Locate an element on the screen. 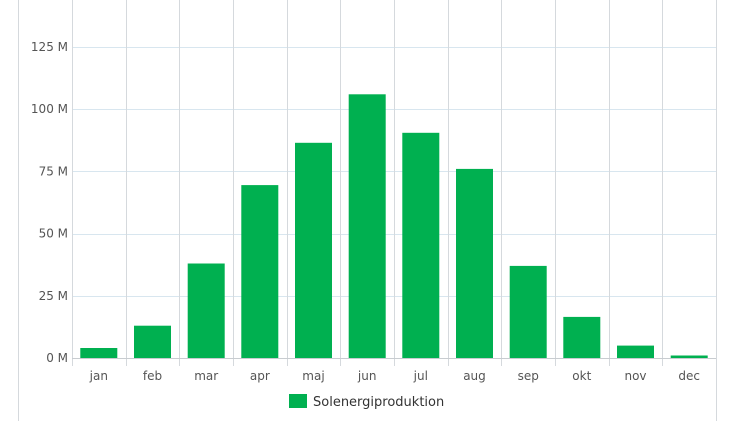  x-tick-label: nov is located at coordinates (635, 376).